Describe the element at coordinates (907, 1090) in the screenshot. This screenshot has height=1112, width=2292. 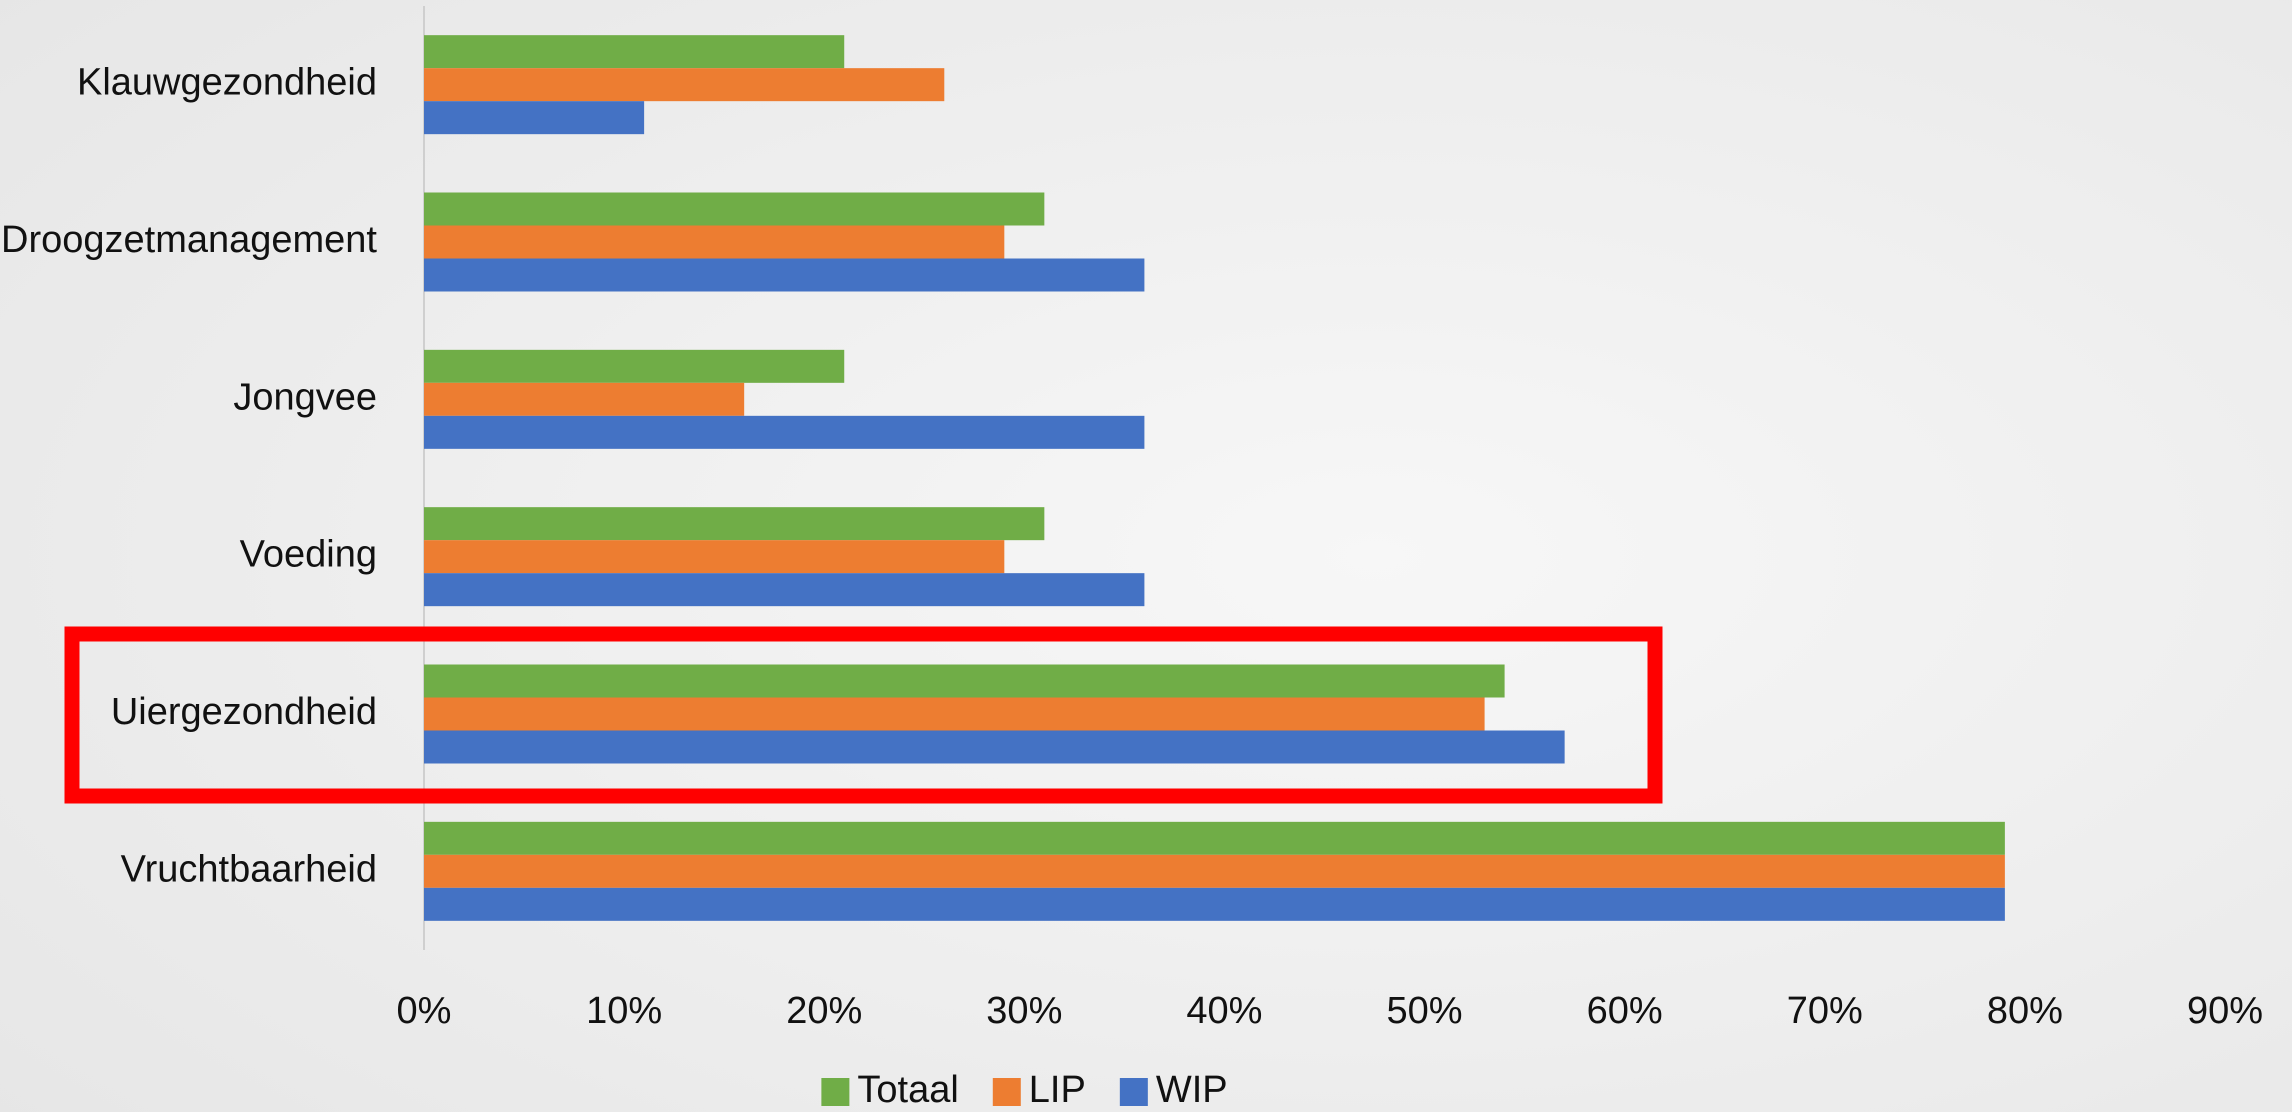
I see `legend-label: Totaal` at that location.